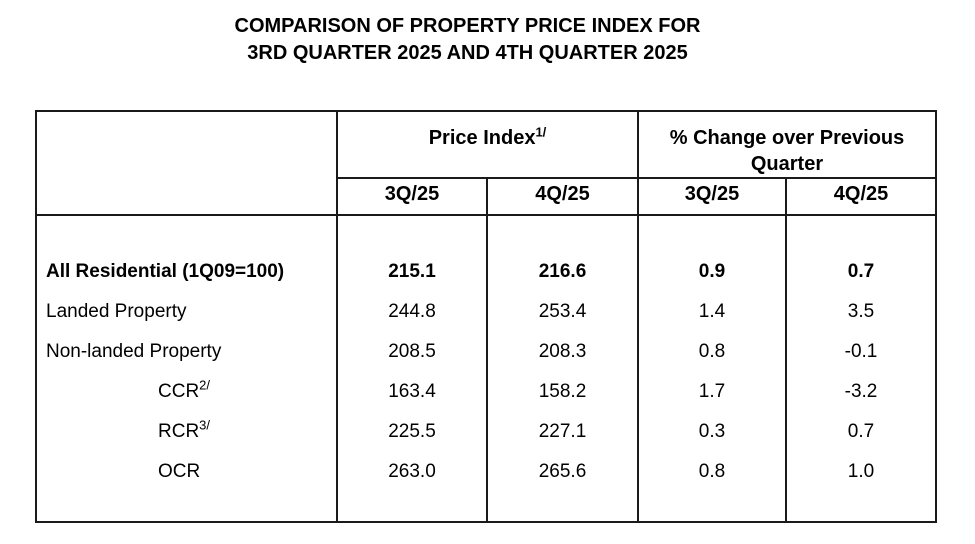 This screenshot has height=544, width=975. What do you see at coordinates (412, 197) in the screenshot?
I see `subheader-price-index-3q25: 3Q/25` at bounding box center [412, 197].